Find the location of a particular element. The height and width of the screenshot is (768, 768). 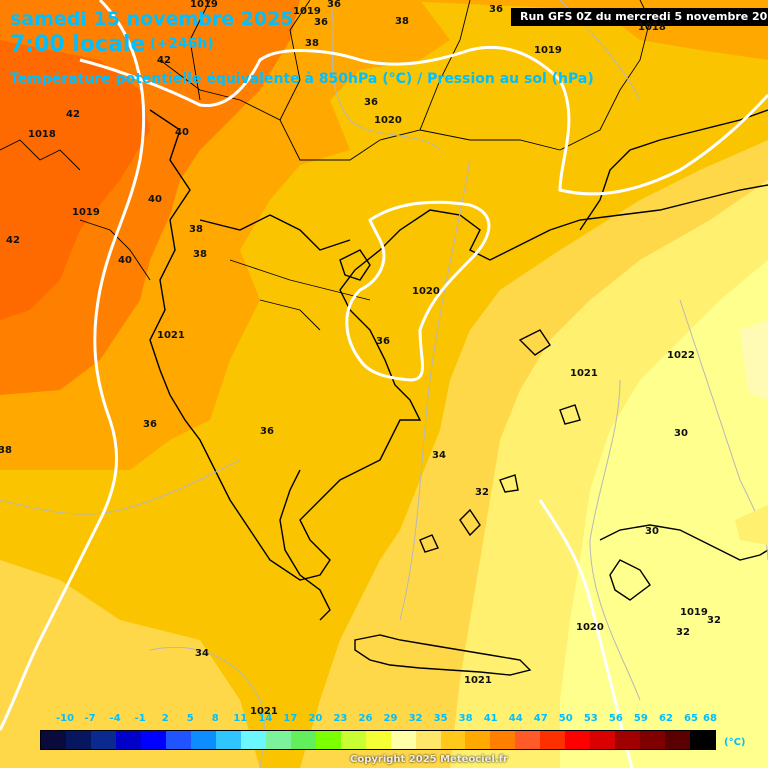

legend-tick: 32 is located at coordinates (415, 718).